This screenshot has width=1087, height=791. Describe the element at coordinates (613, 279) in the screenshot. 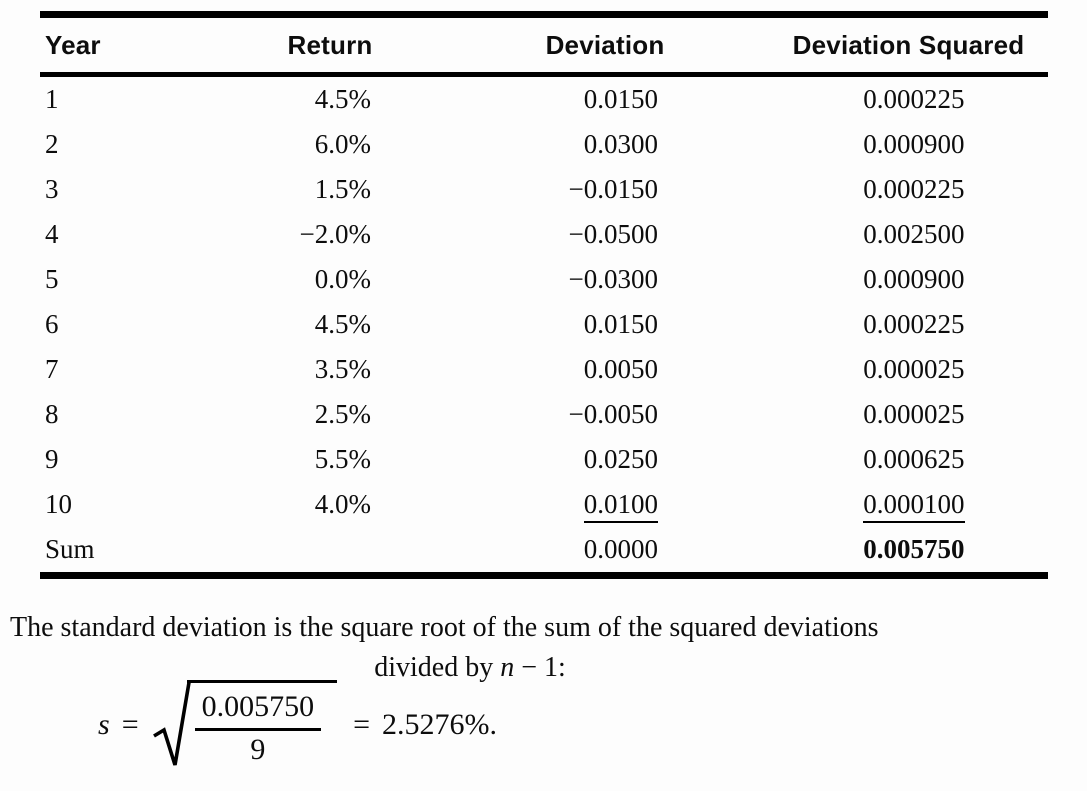

I see `deviation-cell: −0.0300` at that location.